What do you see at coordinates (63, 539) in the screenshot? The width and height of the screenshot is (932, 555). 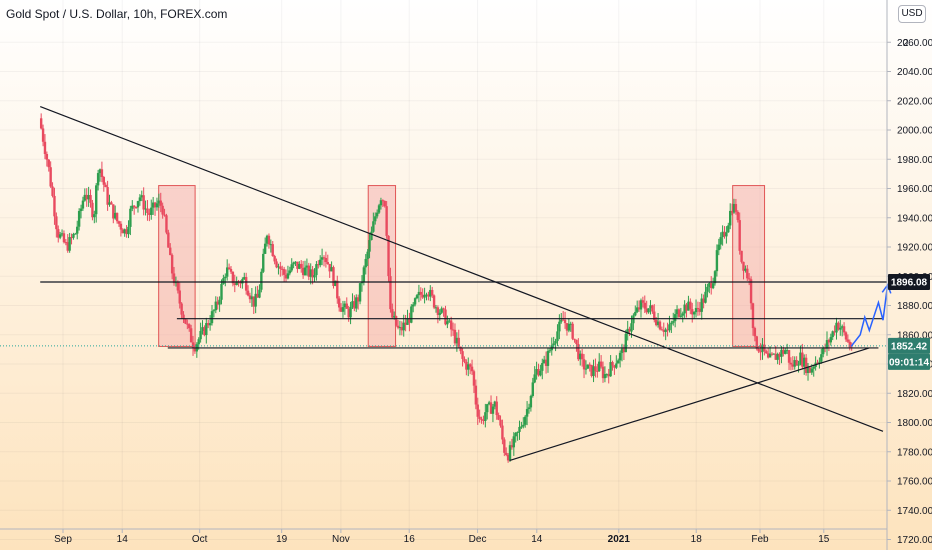 I see `x-tick-label: Sep` at bounding box center [63, 539].